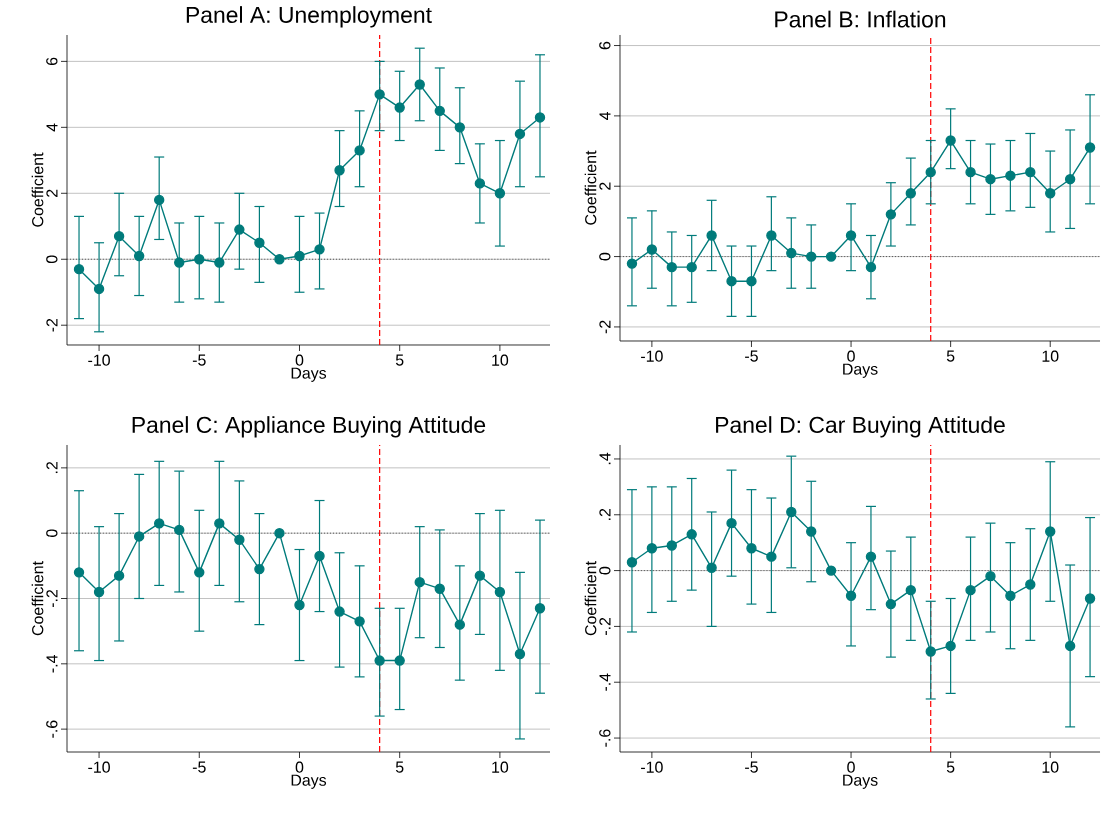  Describe the element at coordinates (52, 729) in the screenshot. I see `y-tick-label: -.6` at that location.